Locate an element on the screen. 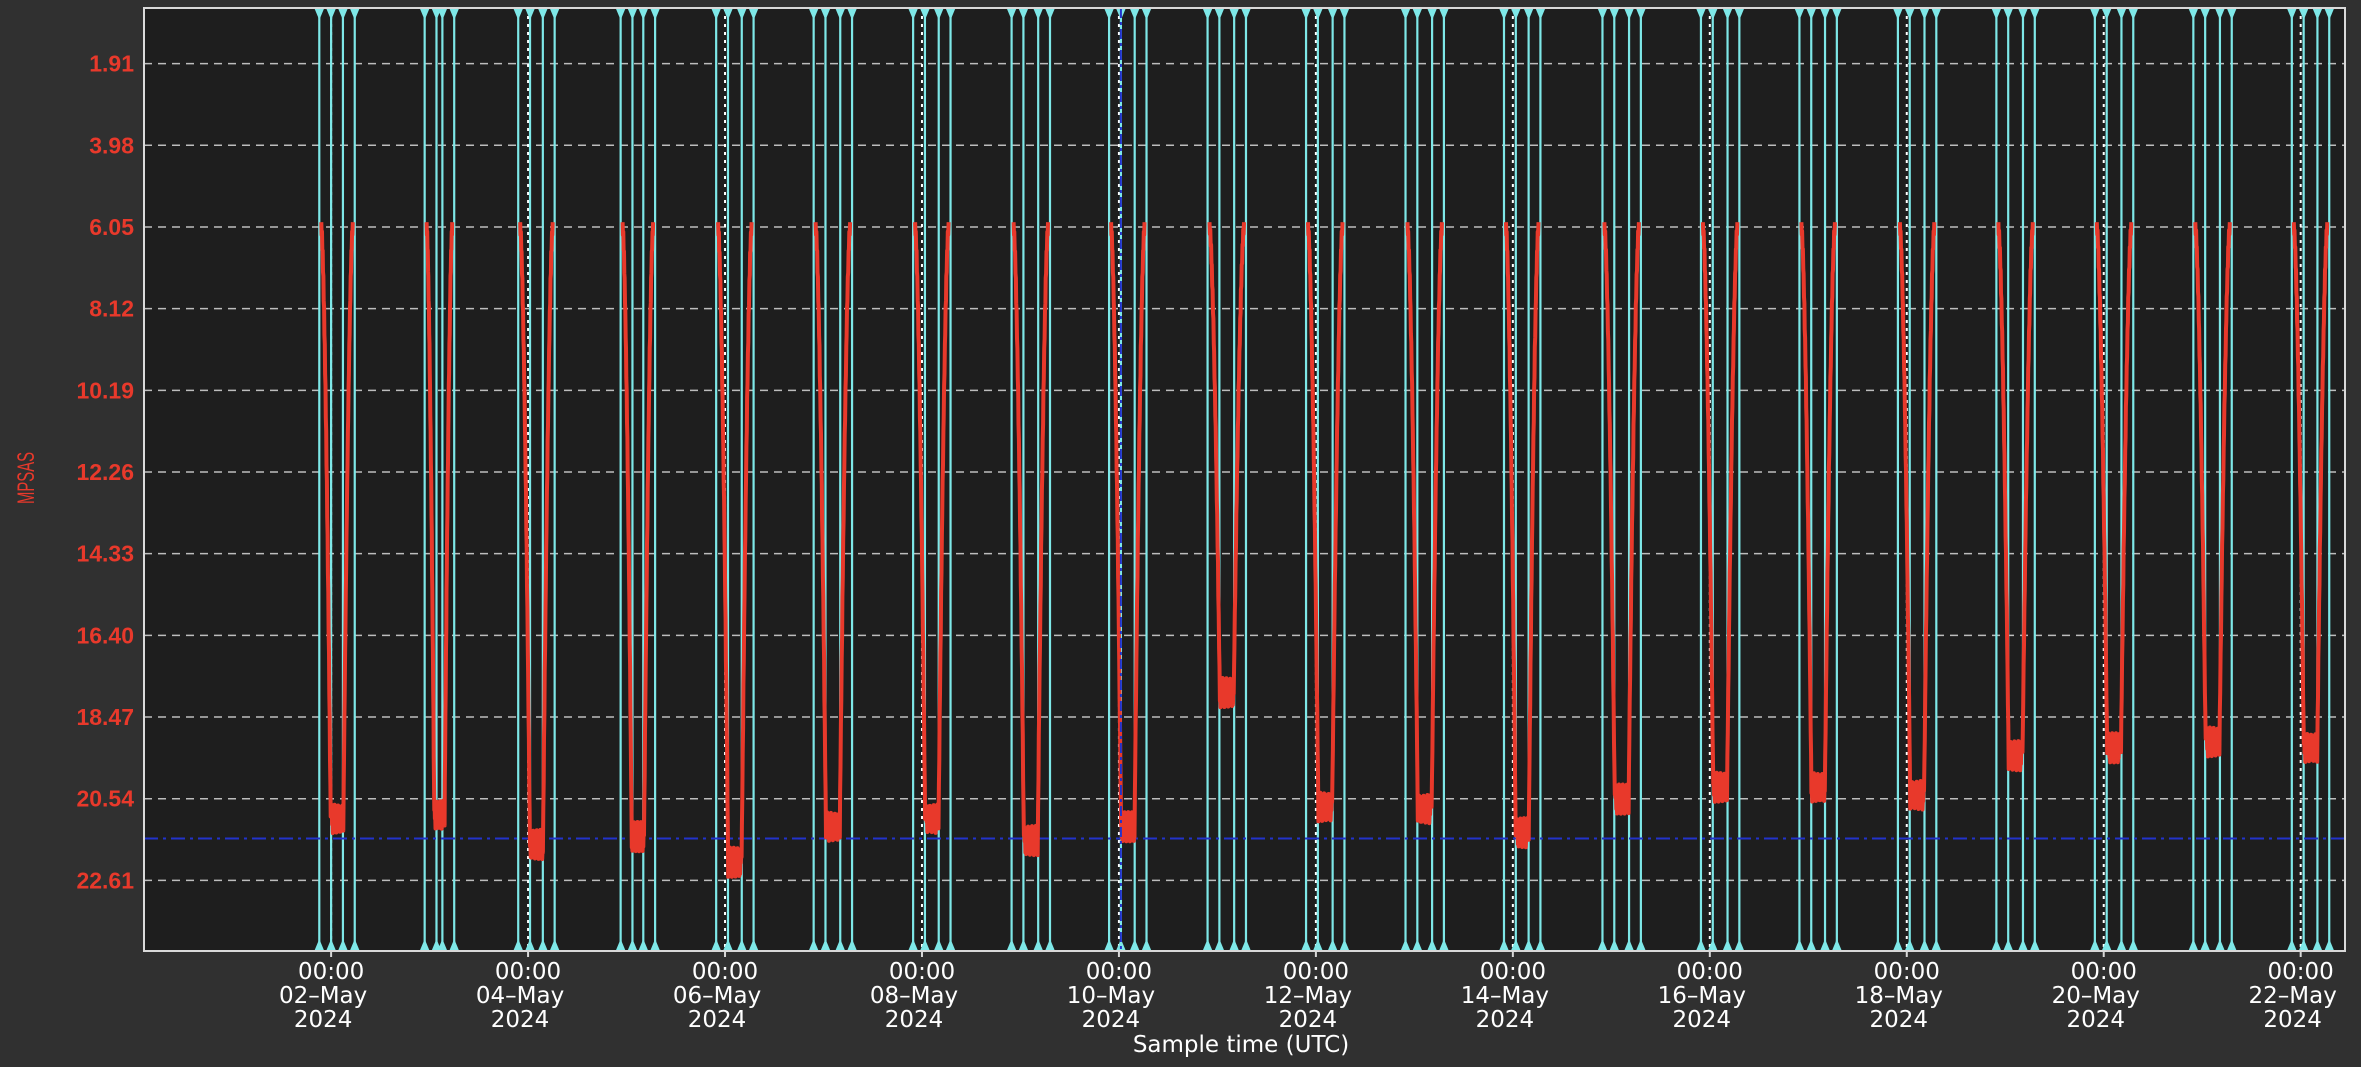 Image resolution: width=2361 pixels, height=1067 pixels. y-tick-label: 3.98 is located at coordinates (111, 145).